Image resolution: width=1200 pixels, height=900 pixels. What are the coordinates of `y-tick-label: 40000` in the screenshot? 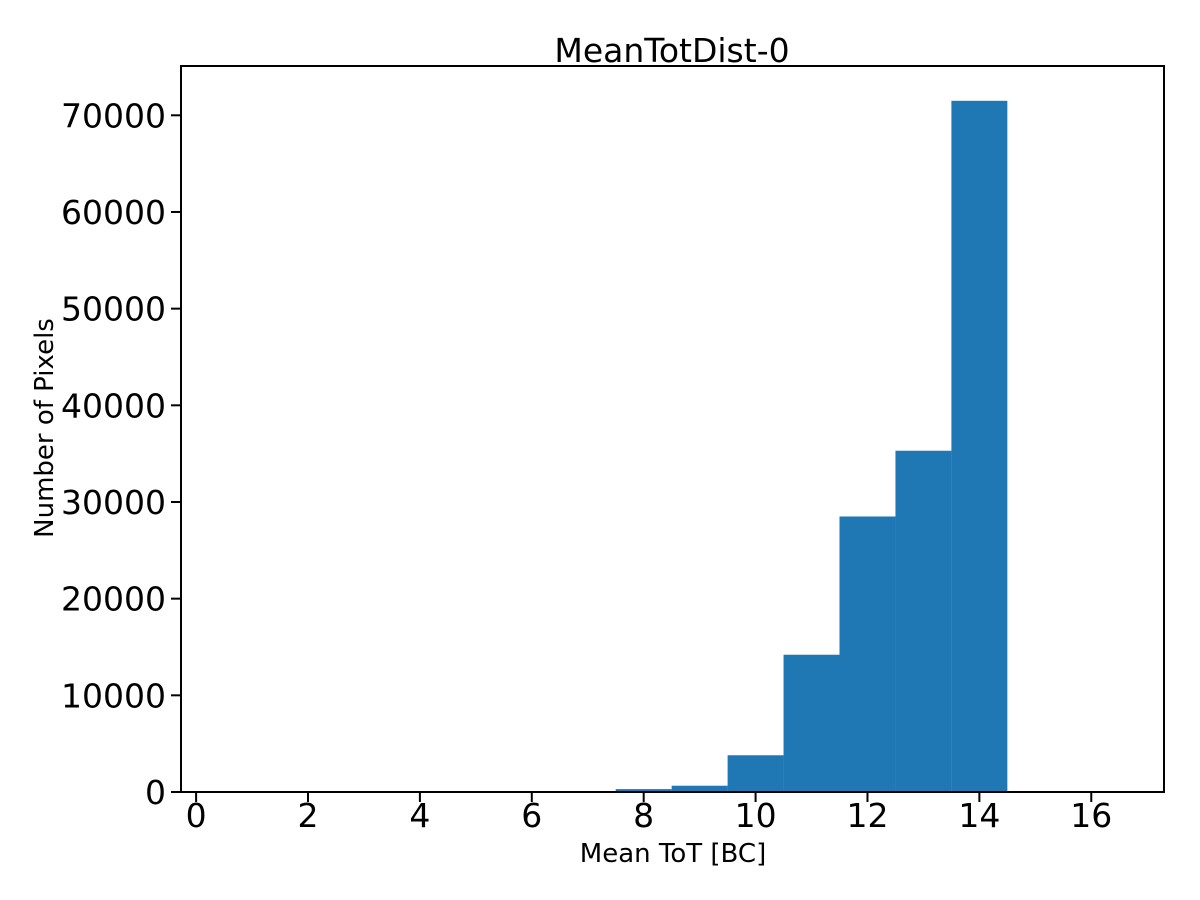 It's located at (113, 405).